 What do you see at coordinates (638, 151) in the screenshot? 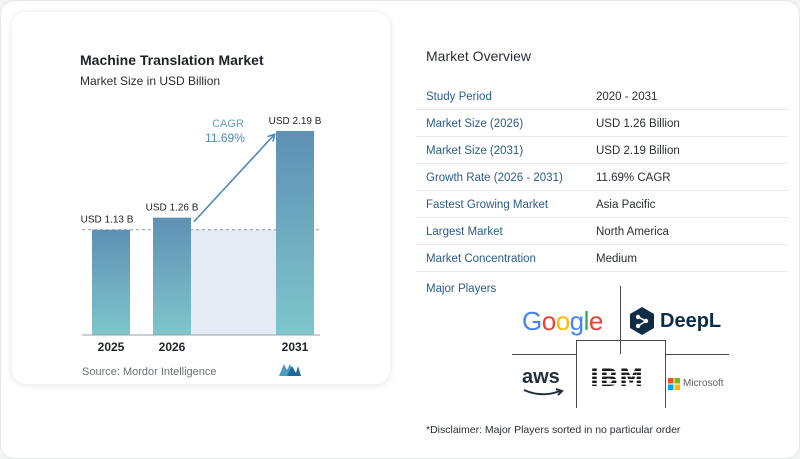
I see `overview-value: USD 2.19 Billion` at bounding box center [638, 151].